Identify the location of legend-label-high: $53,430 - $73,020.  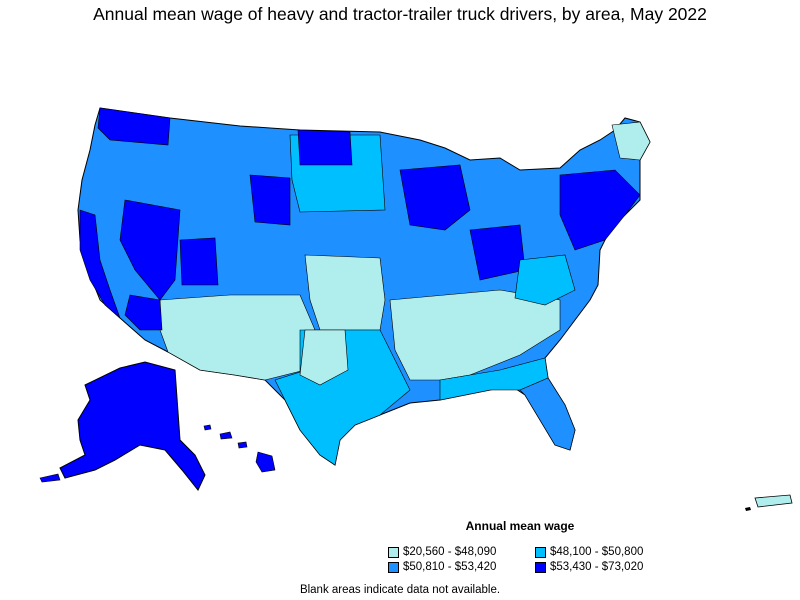
(597, 567).